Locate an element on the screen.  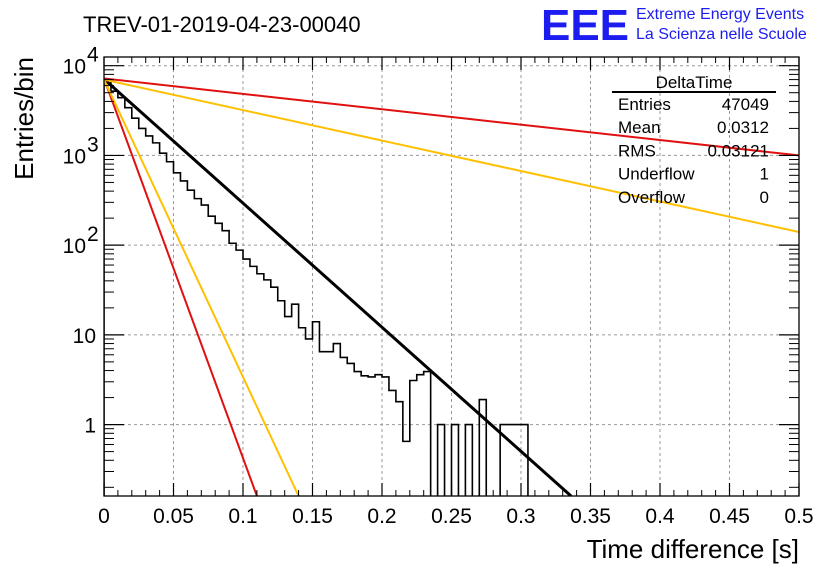
logo-mark: EEE is located at coordinates (585, 25).